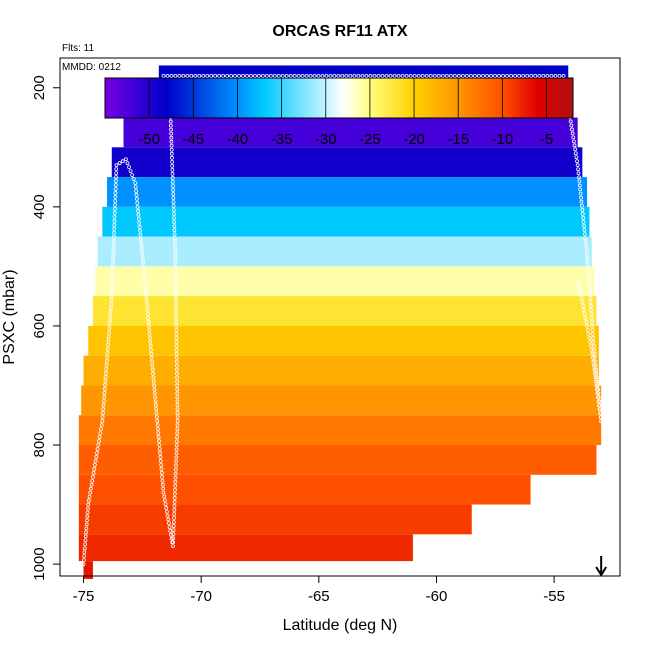 This screenshot has width=650, height=650. I want to click on x-tick-label: -70, so click(201, 596).